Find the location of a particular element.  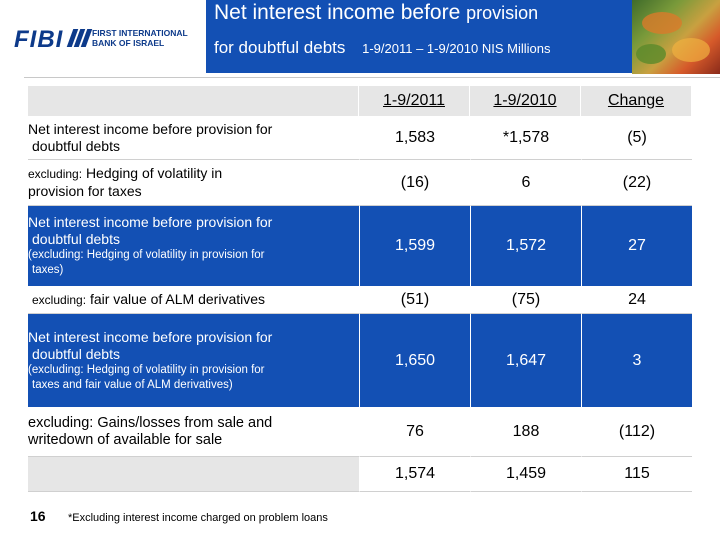

row-label-text: fair value of ALM derivatives is located at coordinates (177, 298).